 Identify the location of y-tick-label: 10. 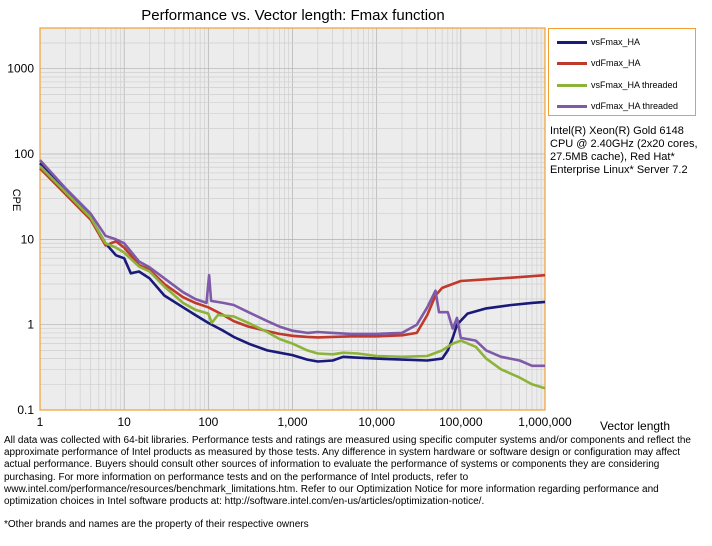
(28, 239).